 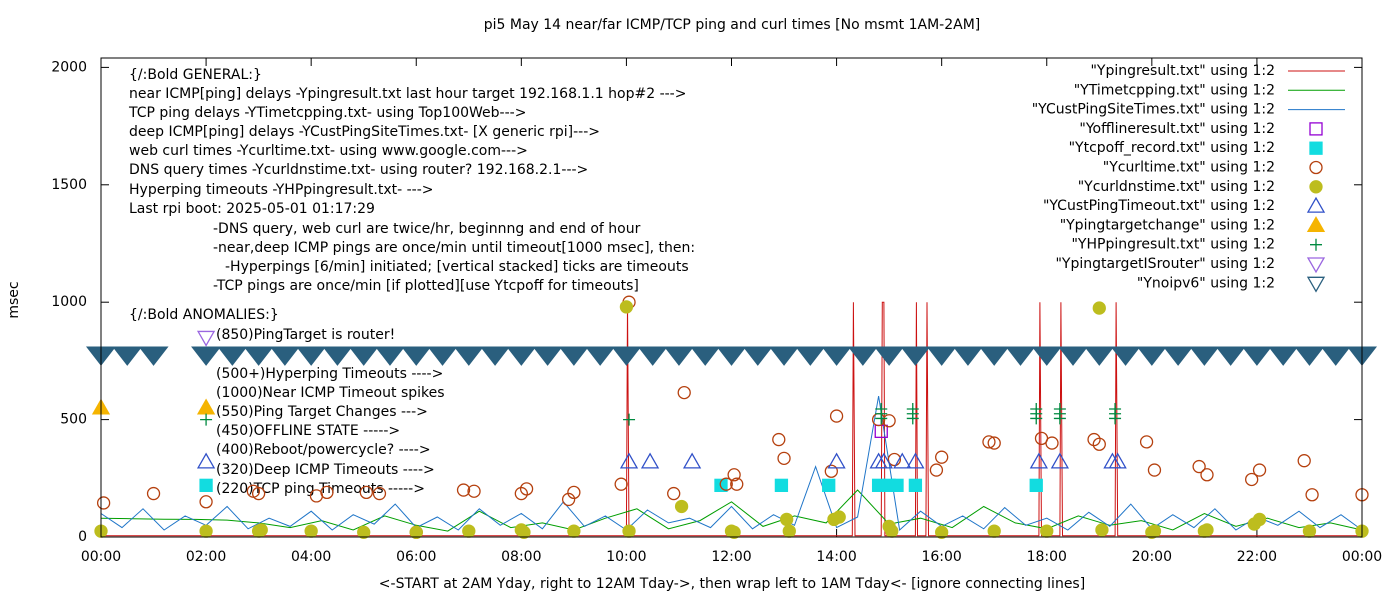 I want to click on legend-label: "Ytcpoff_record.txt" using 1:2, so click(x=1172, y=148).